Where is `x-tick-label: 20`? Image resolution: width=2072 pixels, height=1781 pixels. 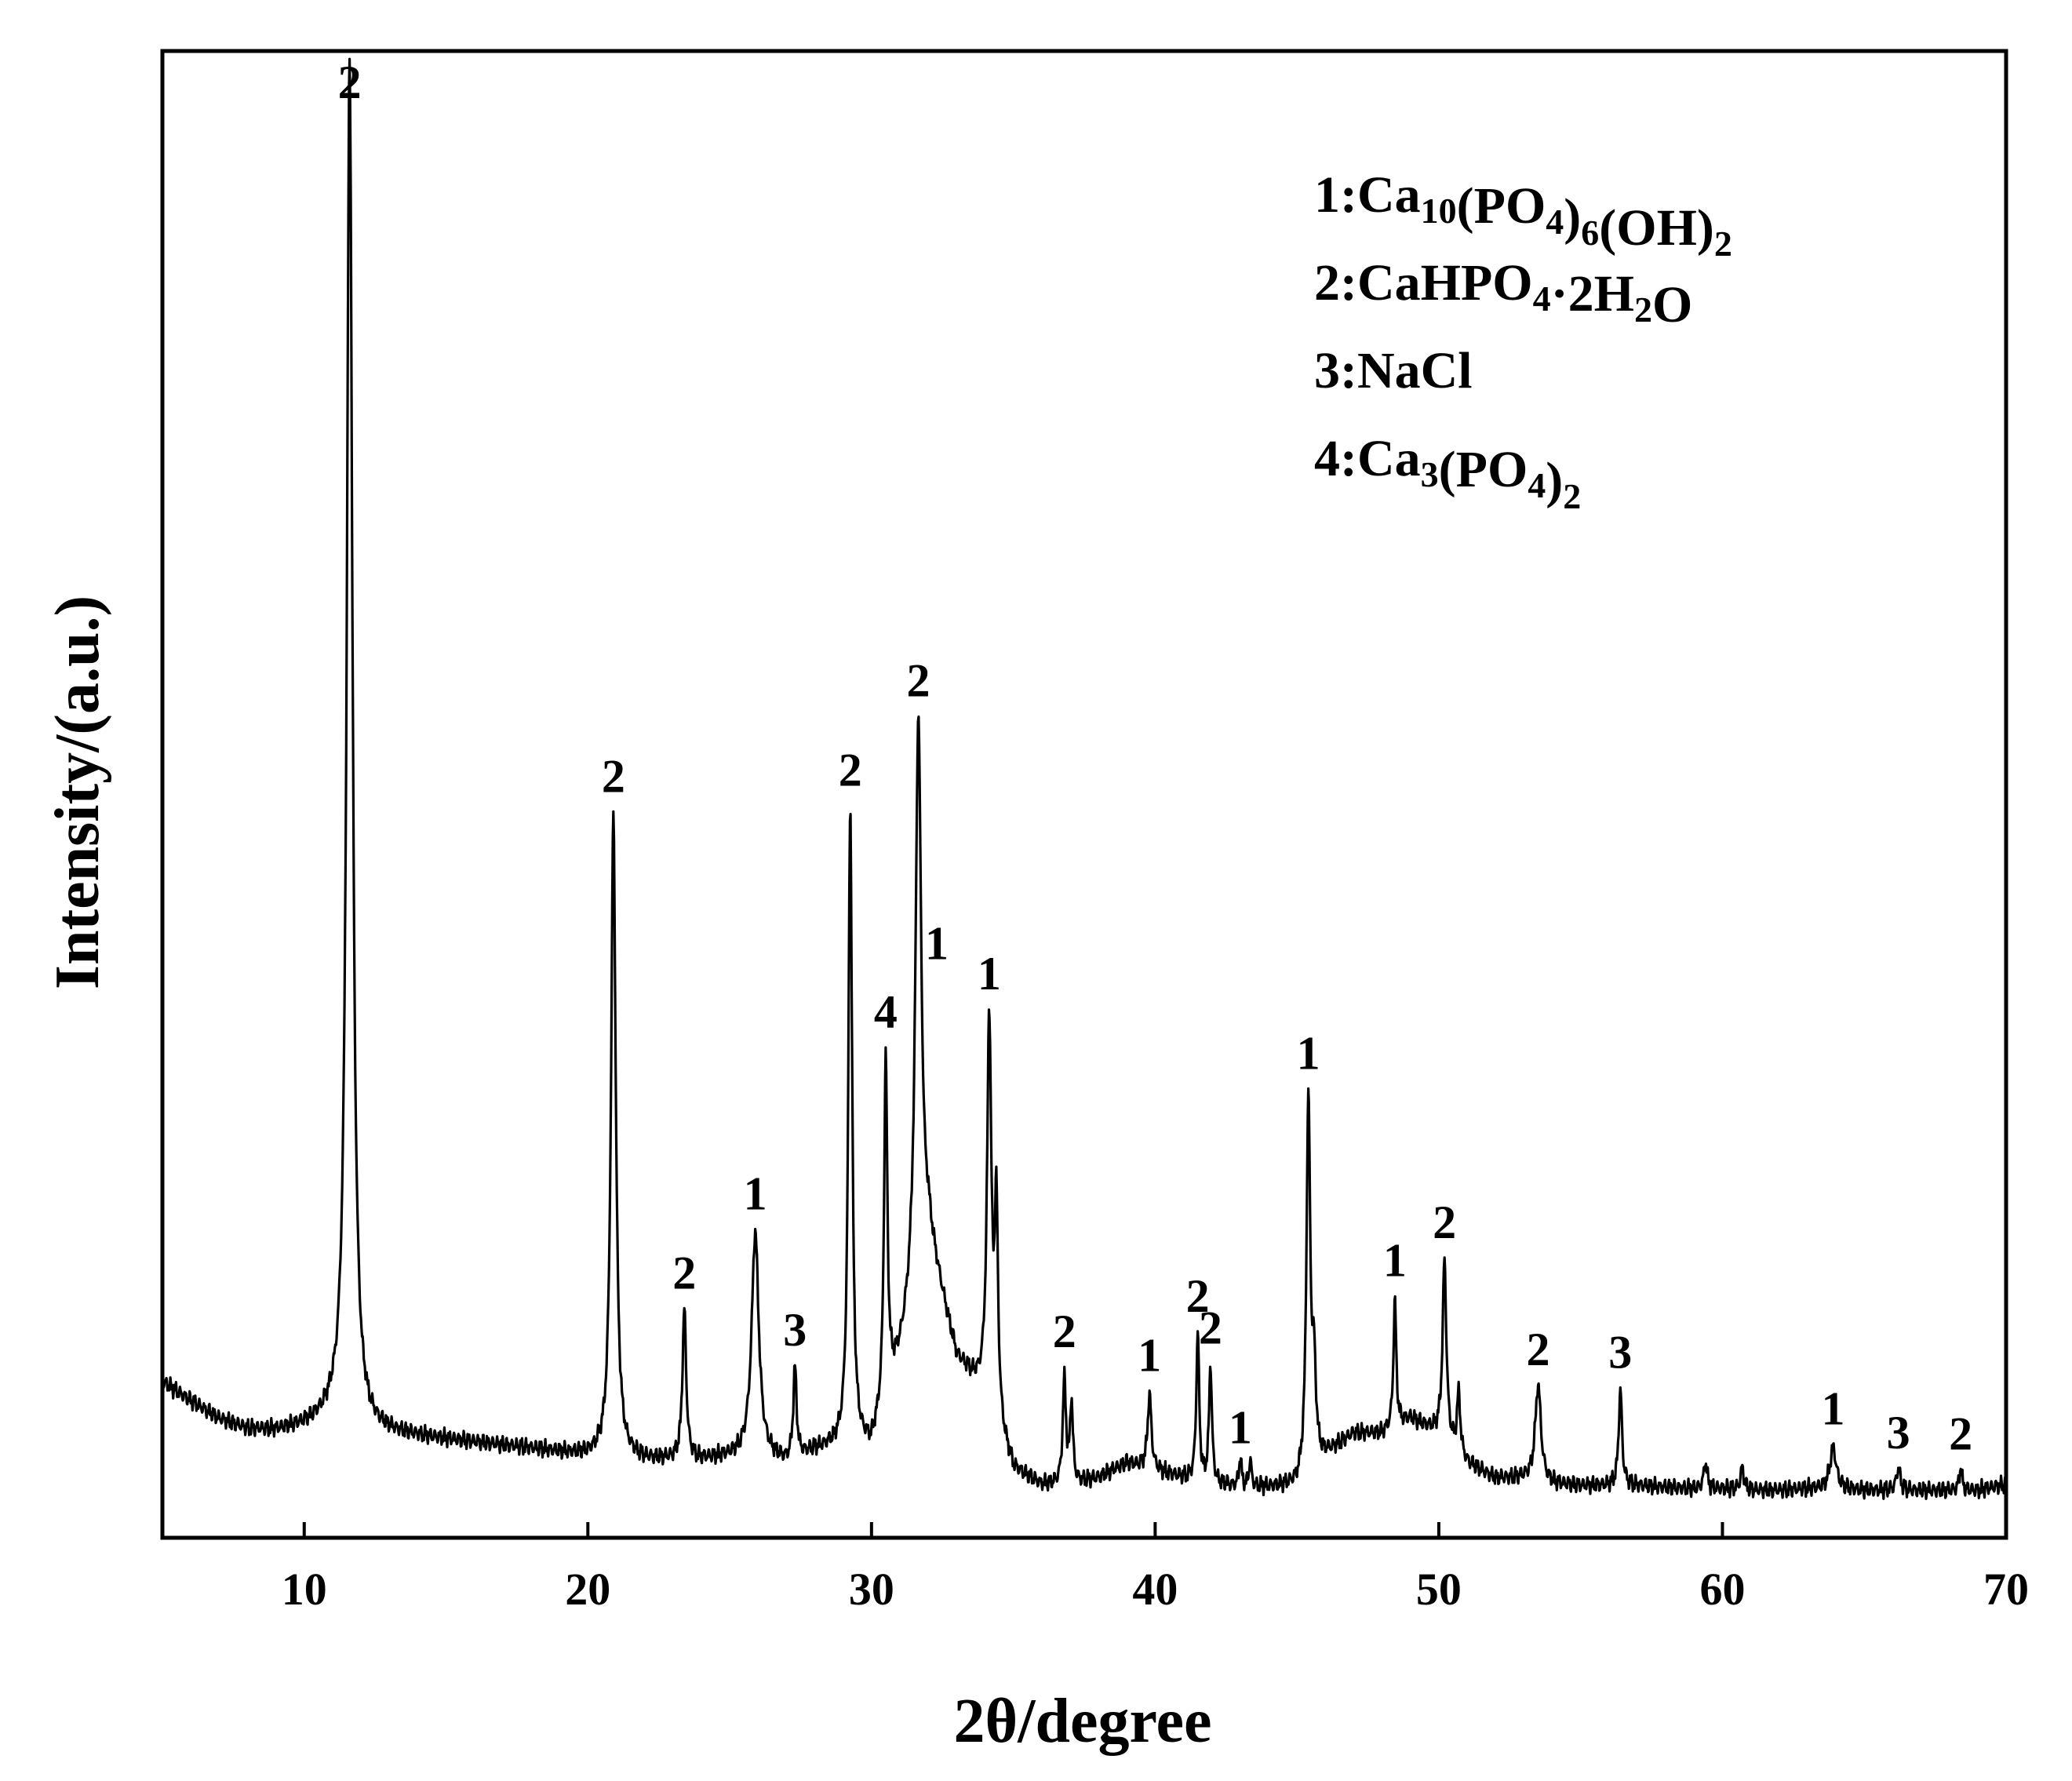 x-tick-label: 20 is located at coordinates (587, 1590).